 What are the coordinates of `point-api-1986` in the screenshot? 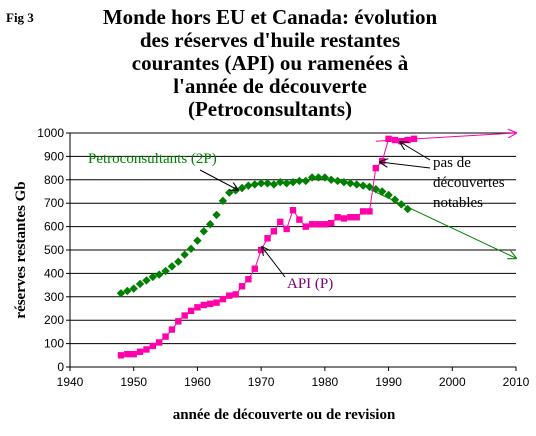 It's located at (363, 211).